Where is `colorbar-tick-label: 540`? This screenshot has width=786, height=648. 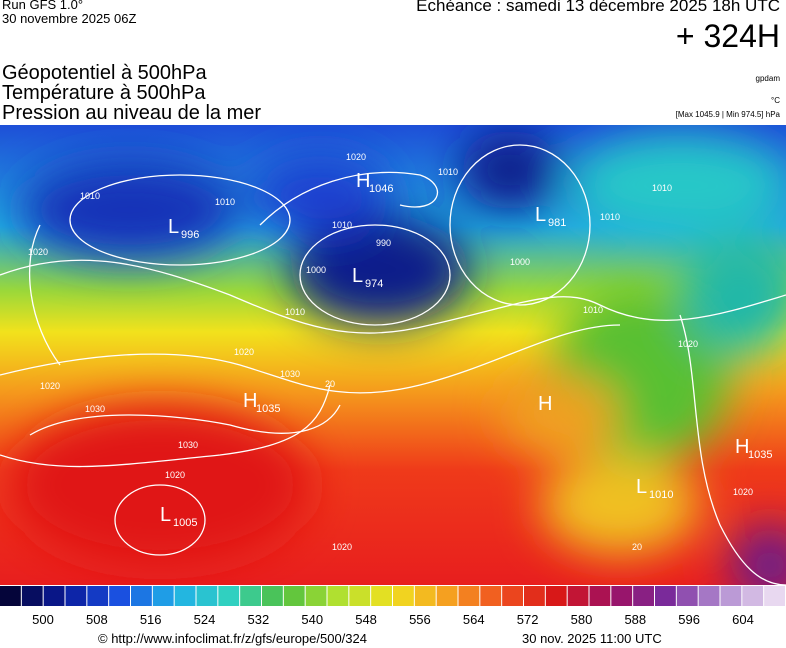 colorbar-tick-label: 540 is located at coordinates (312, 619).